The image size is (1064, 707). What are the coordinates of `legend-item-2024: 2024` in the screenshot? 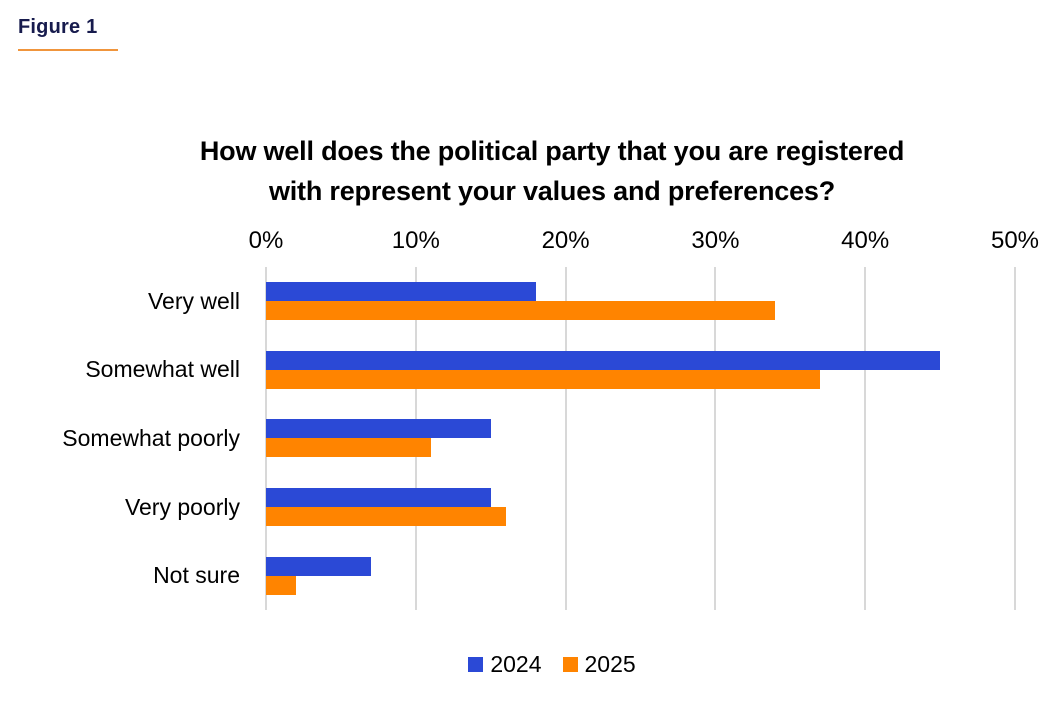 It's located at (505, 664).